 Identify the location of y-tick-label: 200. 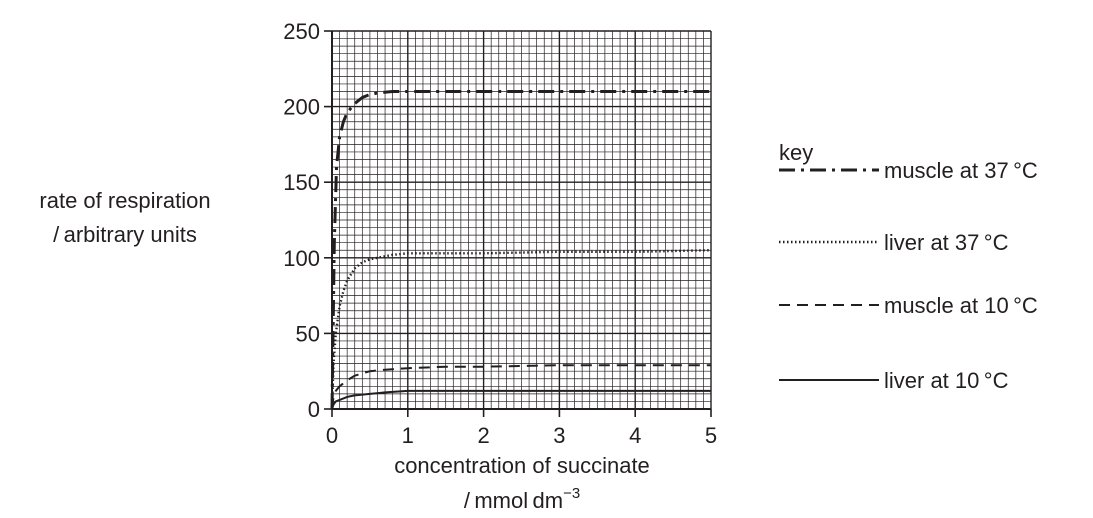
(301, 107).